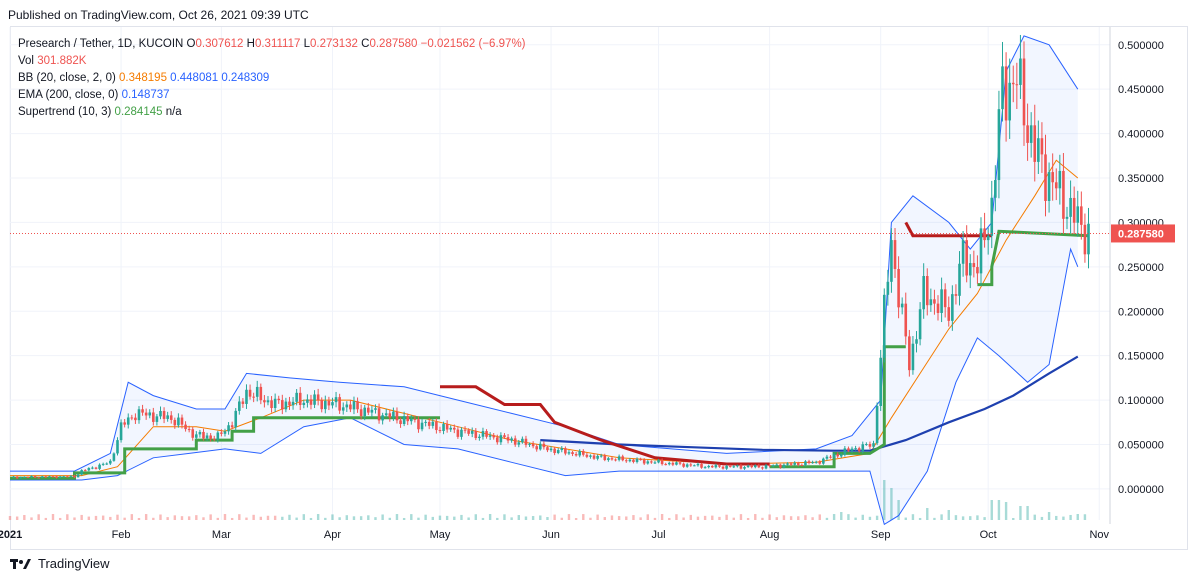  Describe the element at coordinates (11, 535) in the screenshot. I see `x-tick-label: 2021` at that location.